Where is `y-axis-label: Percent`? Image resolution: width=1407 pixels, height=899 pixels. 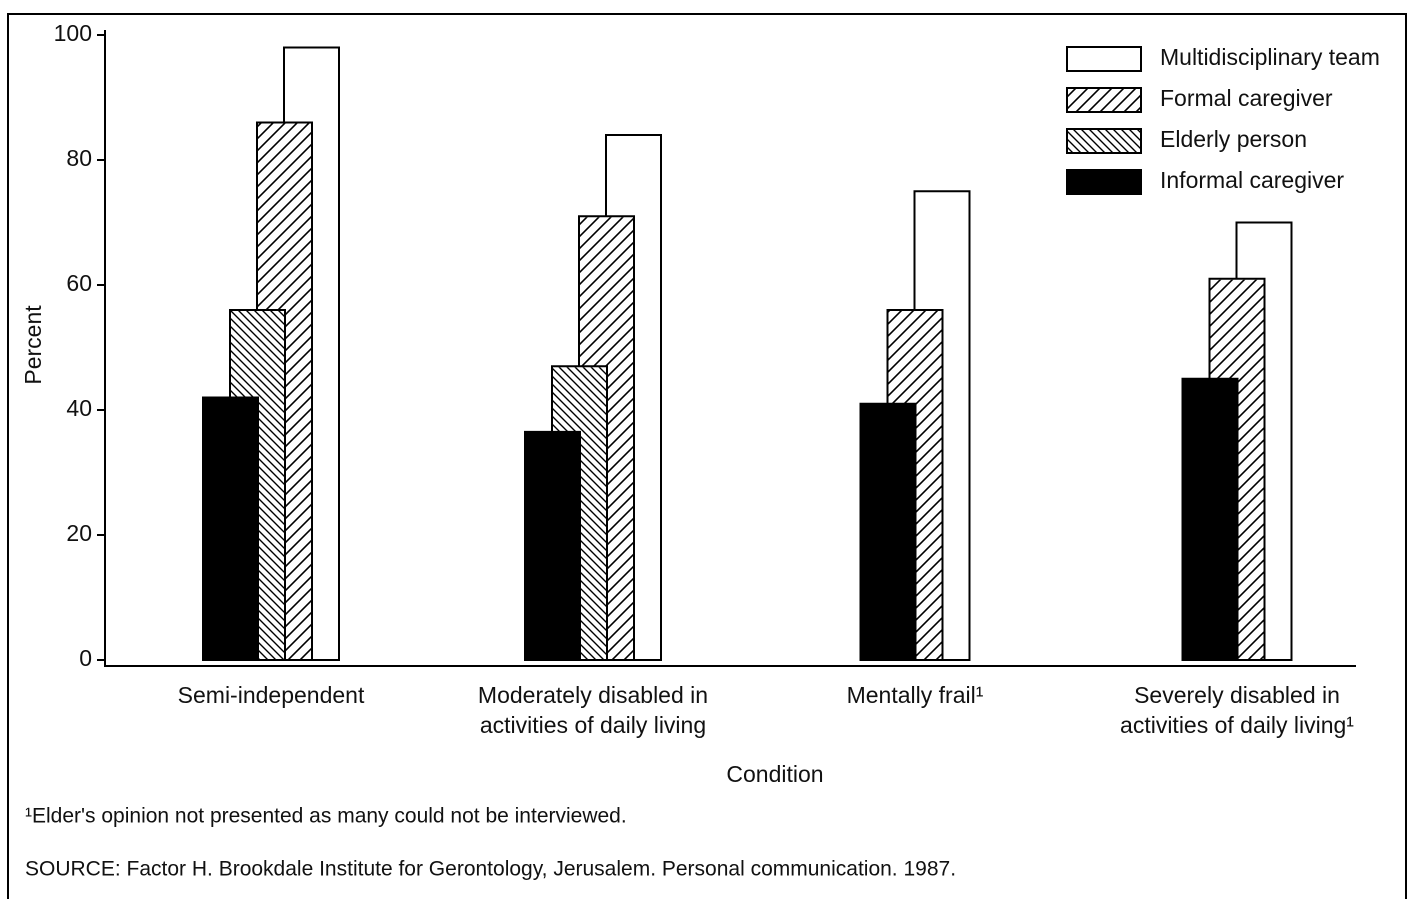 y-axis-label: Percent is located at coordinates (33, 345).